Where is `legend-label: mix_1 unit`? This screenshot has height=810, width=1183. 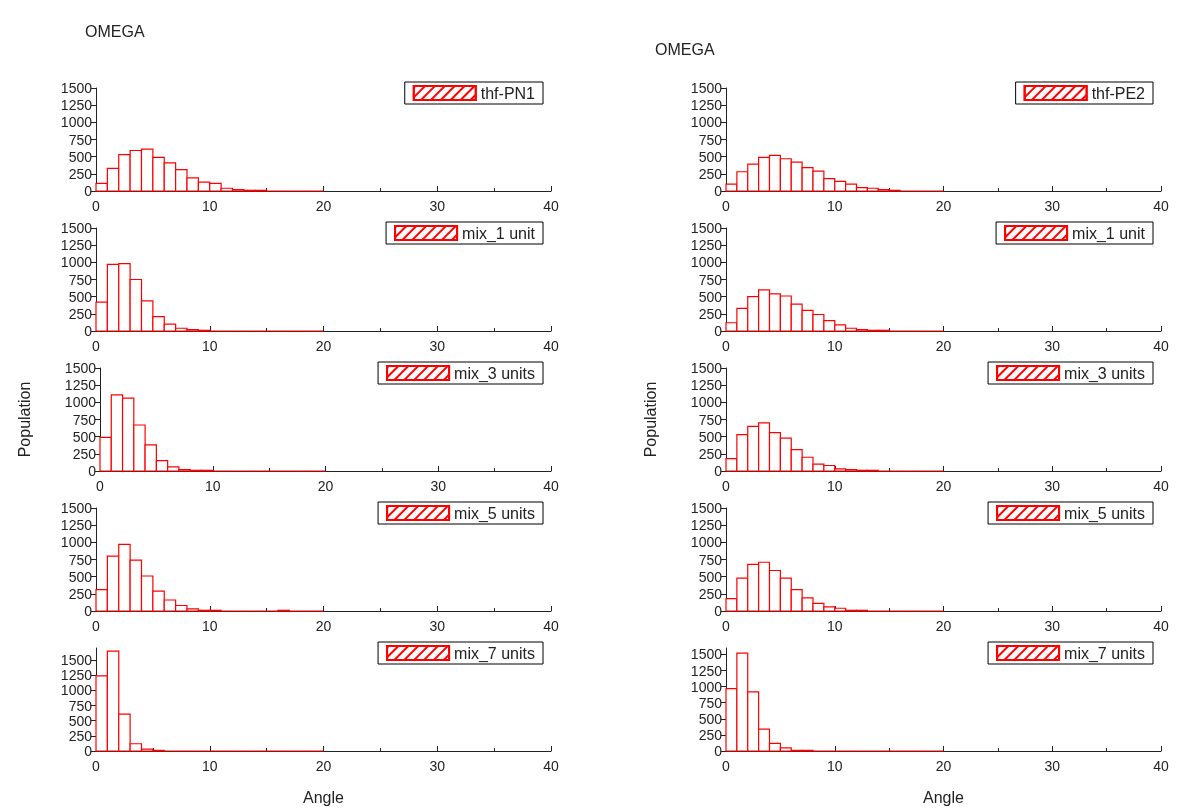 legend-label: mix_1 unit is located at coordinates (499, 233).